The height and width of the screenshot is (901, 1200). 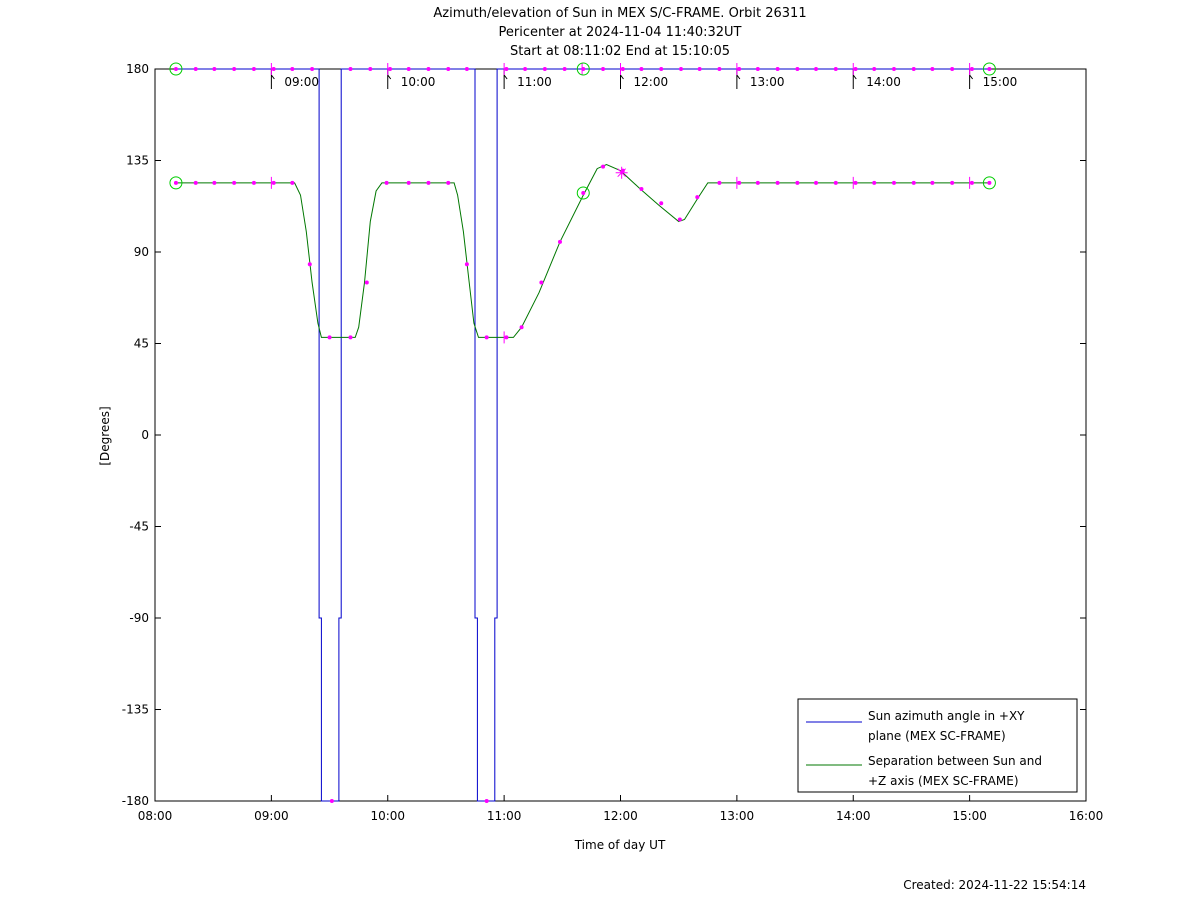 I want to click on series-line-separation, so click(x=582, y=251).